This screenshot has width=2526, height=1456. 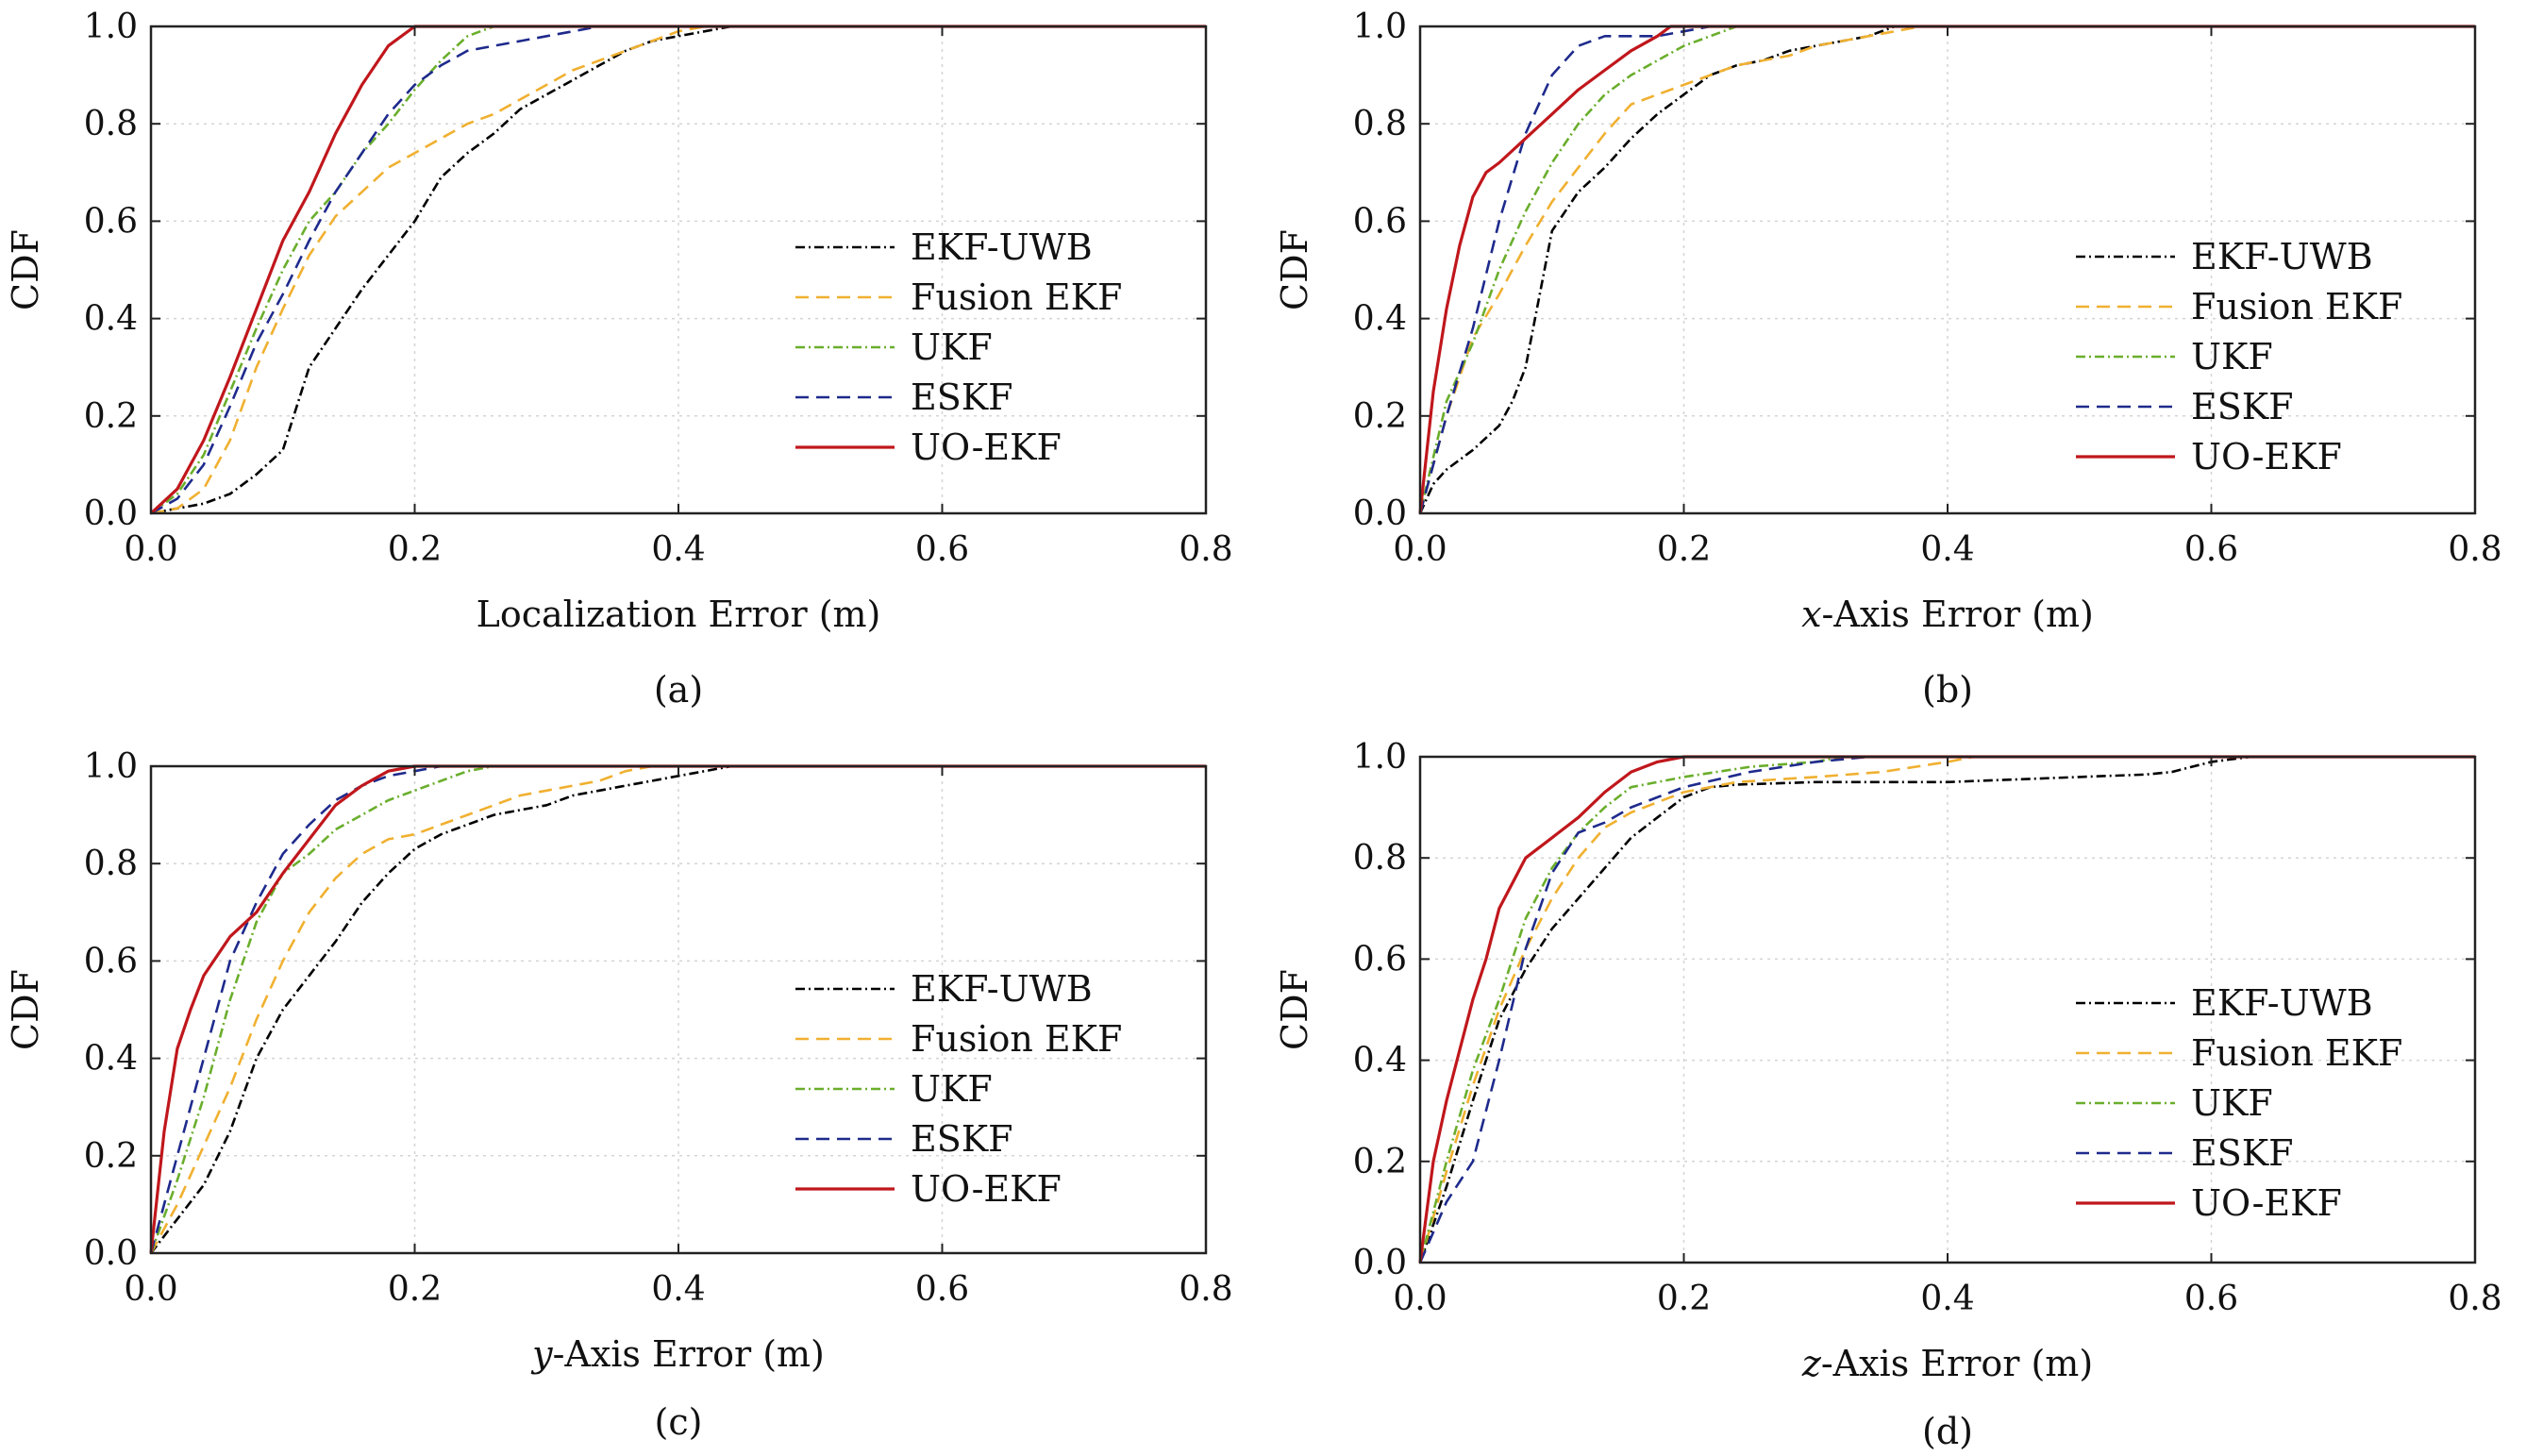 I want to click on panel-label: (b), so click(x=1947, y=690).